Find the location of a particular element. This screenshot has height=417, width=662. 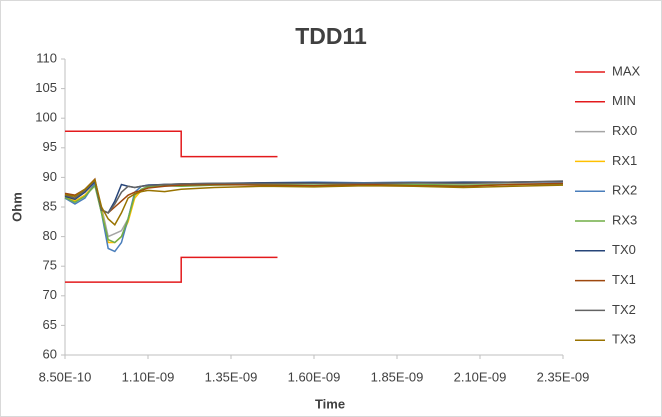

y-tick-label: 110 is located at coordinates (46, 57).